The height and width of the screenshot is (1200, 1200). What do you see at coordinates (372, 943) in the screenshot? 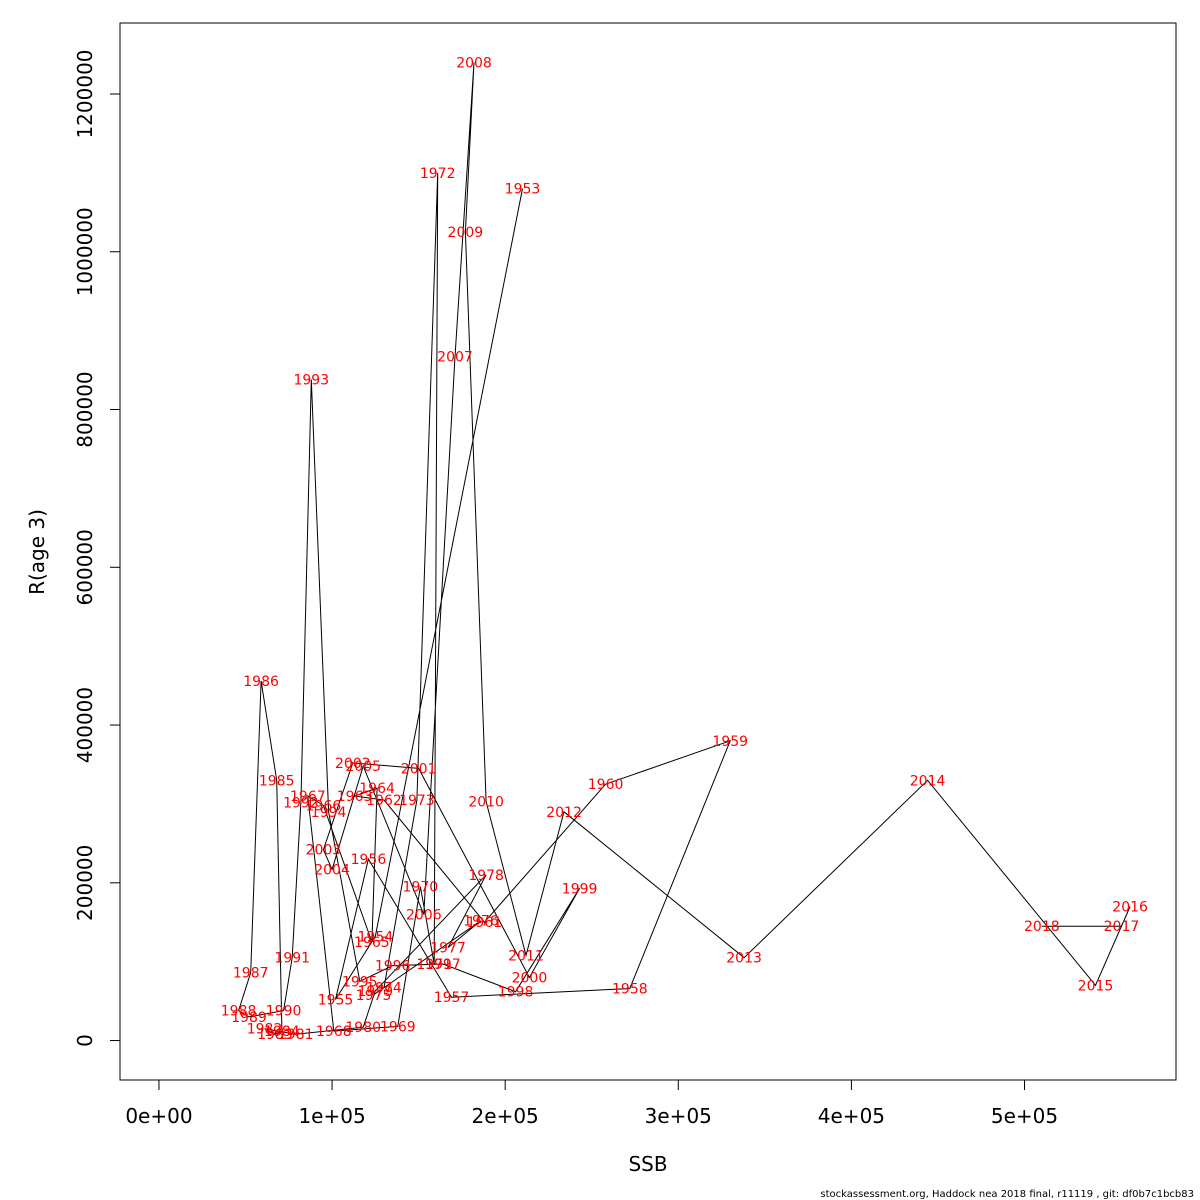
I see `point-label-1965: 1965` at bounding box center [372, 943].